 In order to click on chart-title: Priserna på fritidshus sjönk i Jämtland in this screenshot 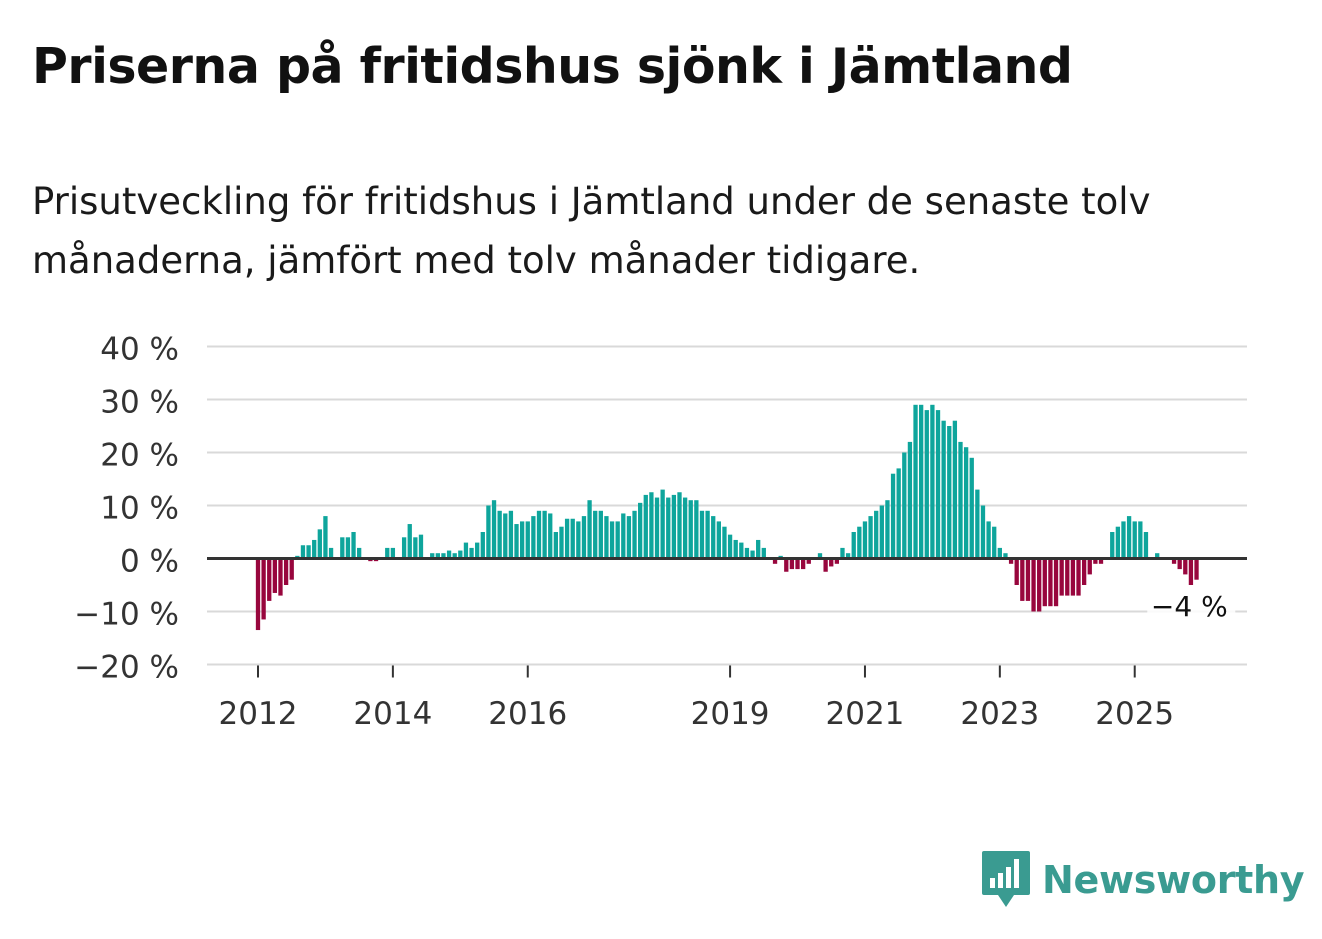, I will do `click(552, 66)`.